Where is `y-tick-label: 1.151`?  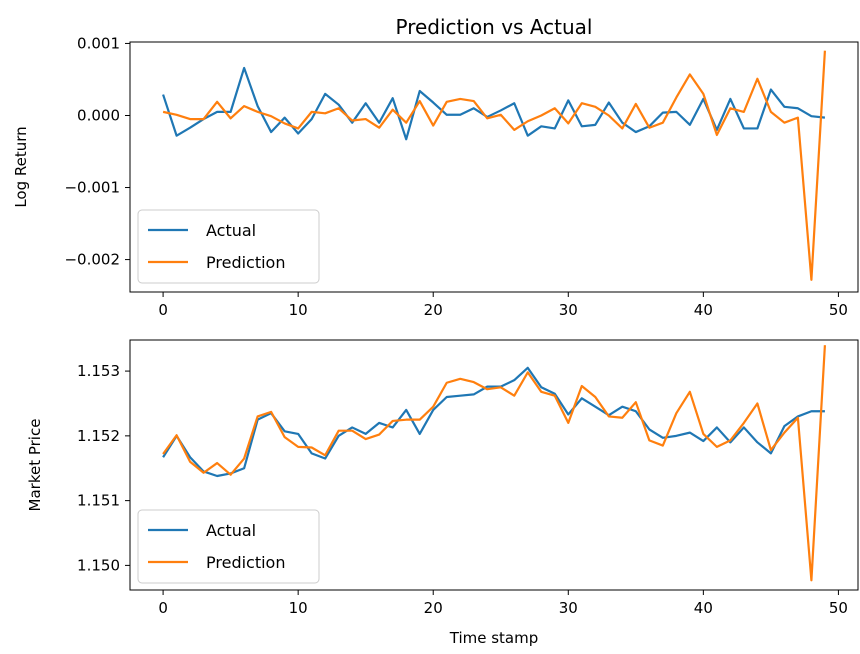 y-tick-label: 1.151 is located at coordinates (98, 501).